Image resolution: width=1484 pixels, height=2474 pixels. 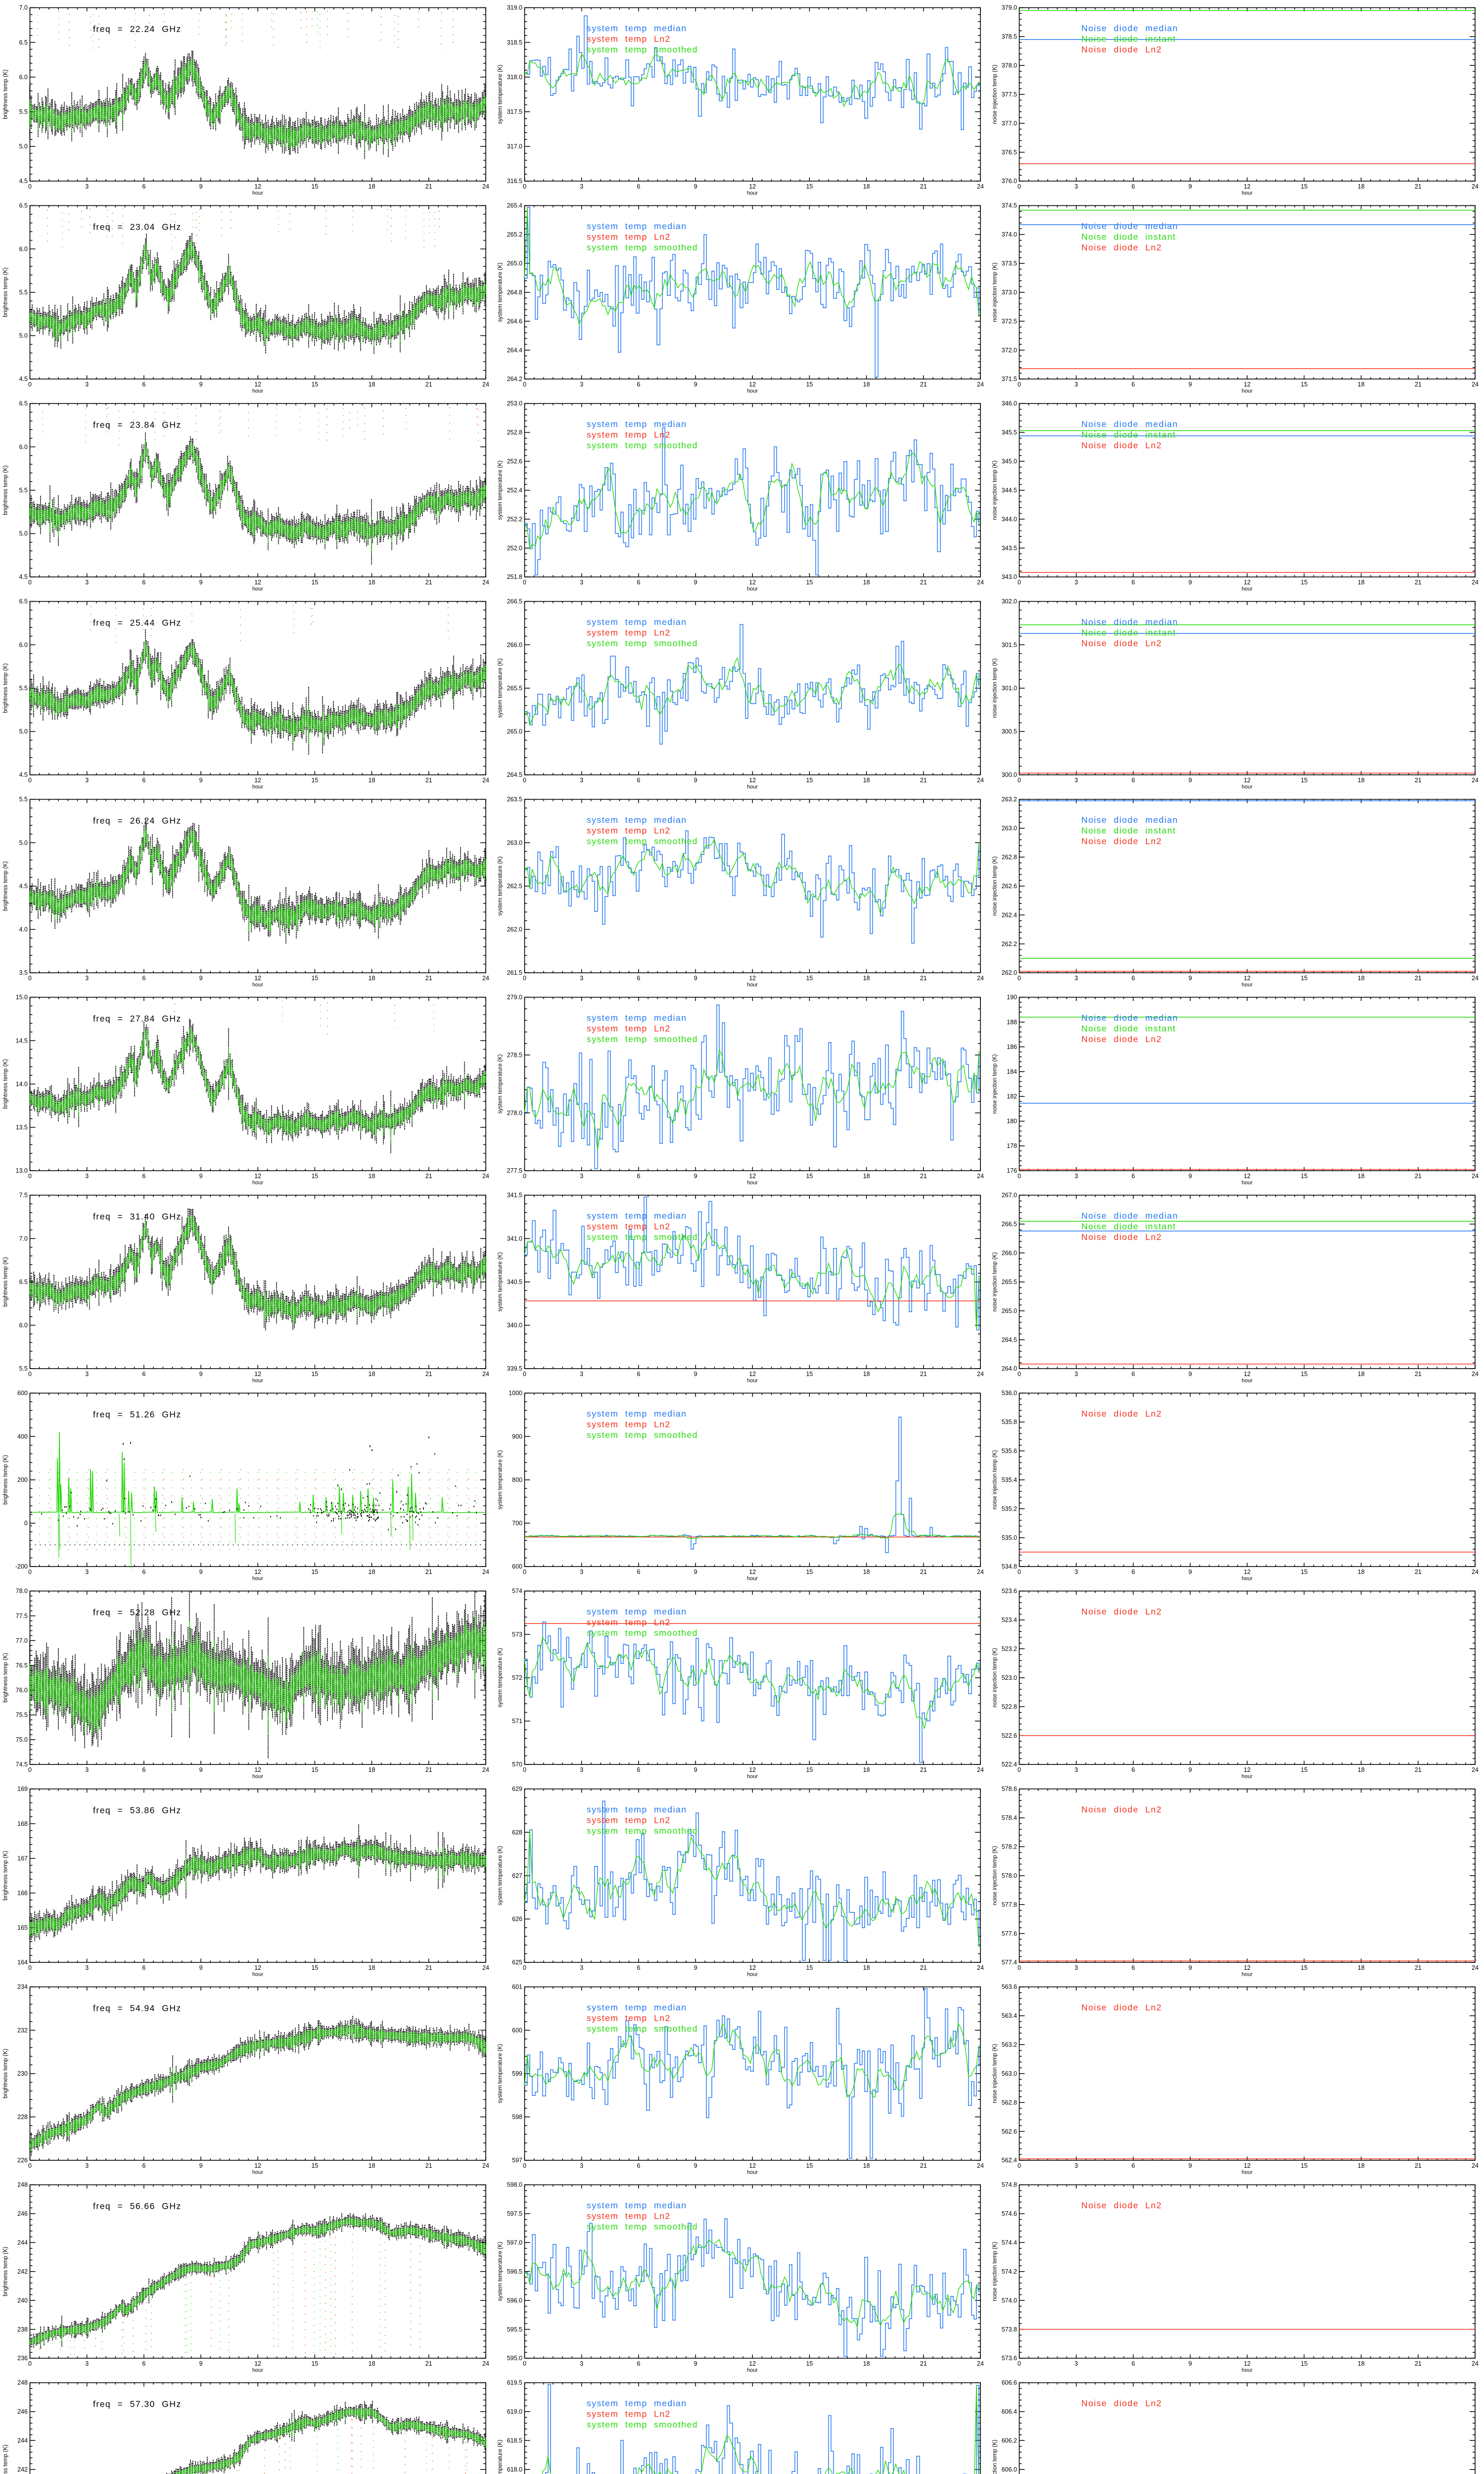 What do you see at coordinates (22, 2411) in the screenshot?
I see `svg-text: 246` at bounding box center [22, 2411].